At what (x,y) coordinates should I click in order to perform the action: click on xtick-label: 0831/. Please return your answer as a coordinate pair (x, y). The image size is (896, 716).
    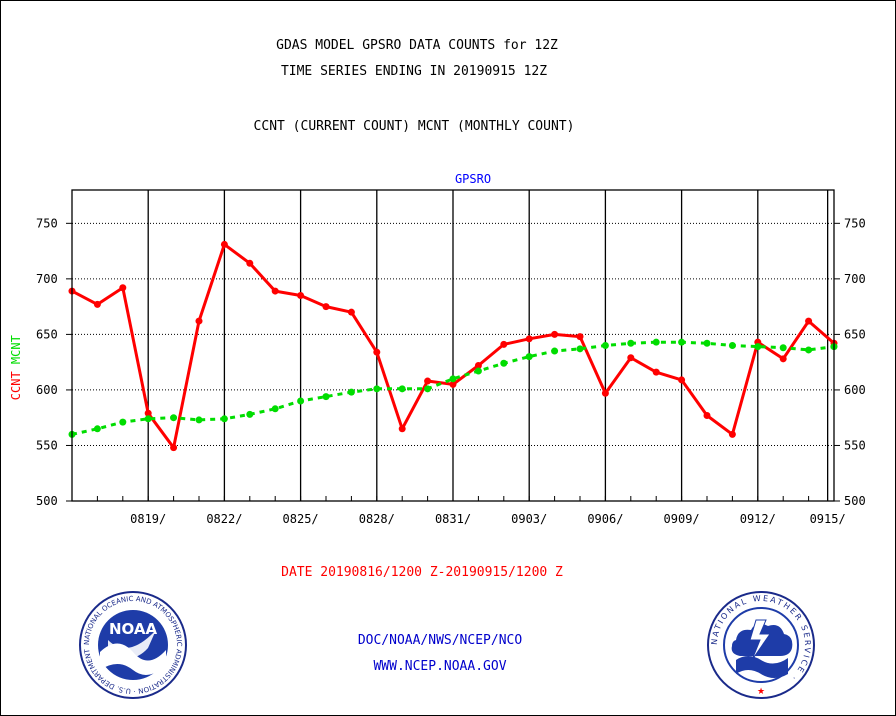
    Looking at the image, I should click on (453, 519).